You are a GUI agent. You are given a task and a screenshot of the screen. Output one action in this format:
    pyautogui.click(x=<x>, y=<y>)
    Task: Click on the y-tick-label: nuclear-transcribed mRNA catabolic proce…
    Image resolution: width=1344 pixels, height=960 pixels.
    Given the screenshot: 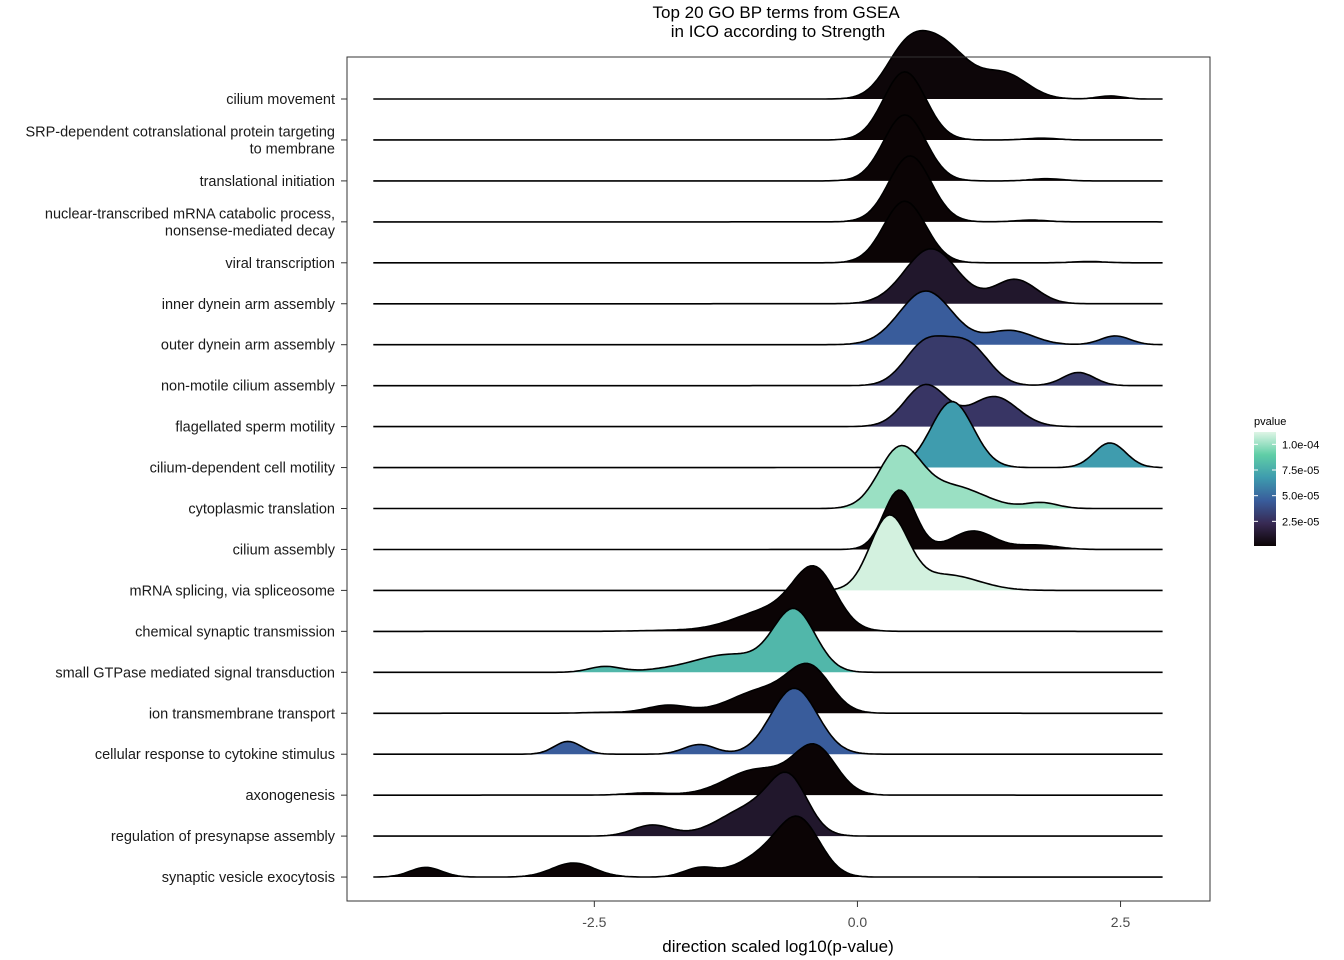 What is the action you would take?
    pyautogui.click(x=190, y=222)
    